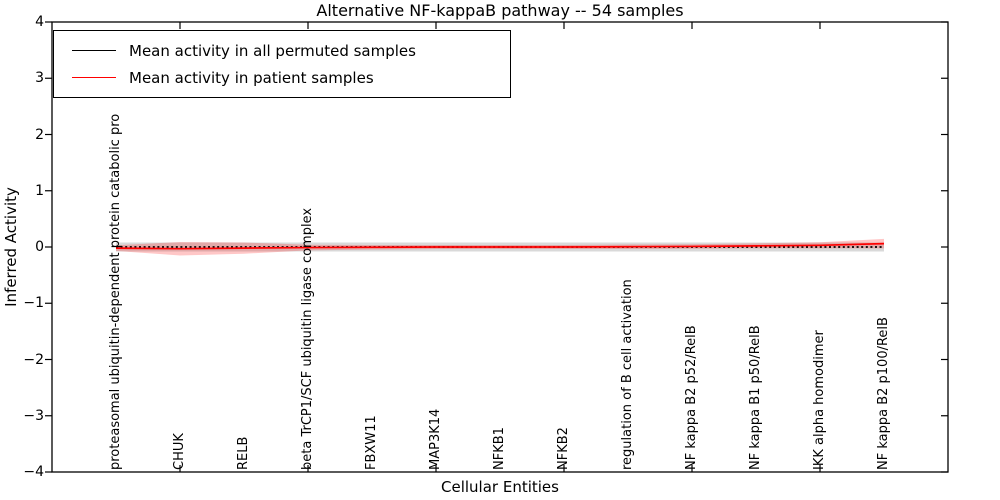 Image resolution: width=1000 pixels, height=500 pixels. Describe the element at coordinates (819, 400) in the screenshot. I see `x-category-label: IKK alpha homodimer` at that location.